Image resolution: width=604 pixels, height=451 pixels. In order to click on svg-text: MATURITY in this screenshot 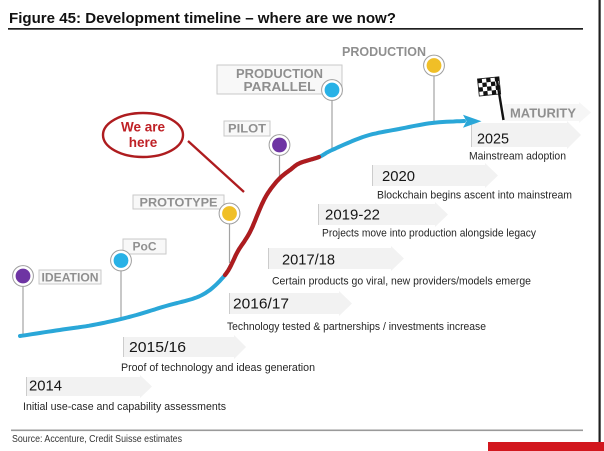, I will do `click(543, 113)`.